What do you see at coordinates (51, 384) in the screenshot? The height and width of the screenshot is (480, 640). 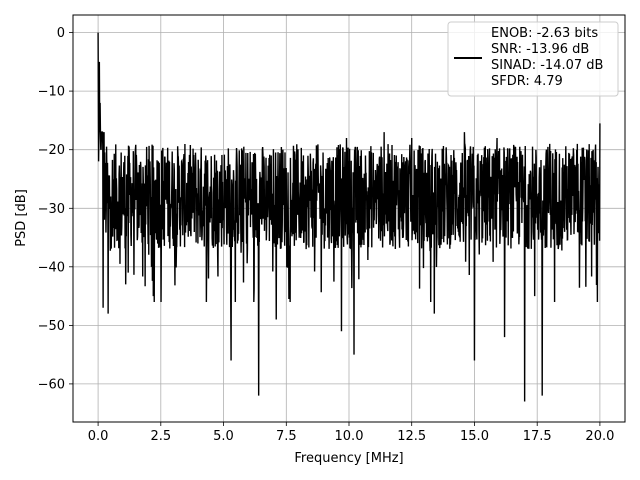 I see `y-tick-label: −60` at bounding box center [51, 384].